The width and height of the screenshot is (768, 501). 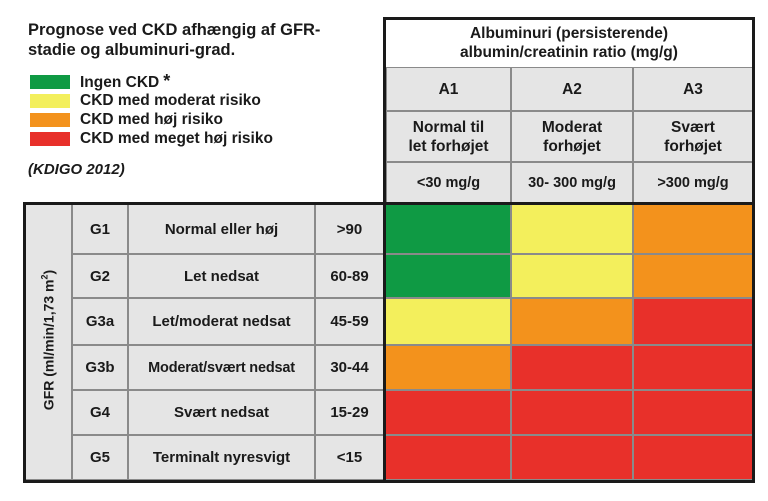 What do you see at coordinates (572, 89) in the screenshot?
I see `column-code-a2: A2` at bounding box center [572, 89].